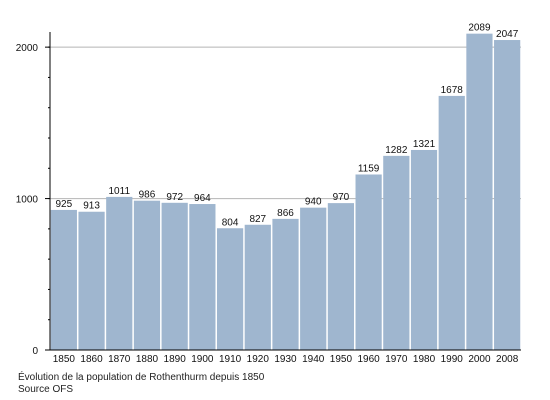  I want to click on x-tick-label-1850: 1850, so click(64, 359).